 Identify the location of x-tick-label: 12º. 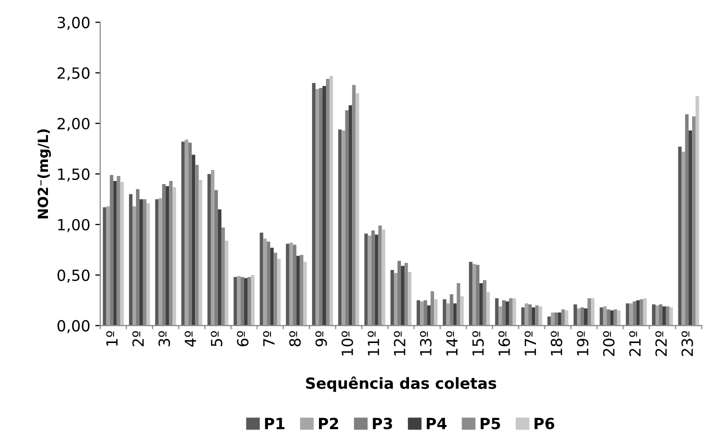
(400, 343).